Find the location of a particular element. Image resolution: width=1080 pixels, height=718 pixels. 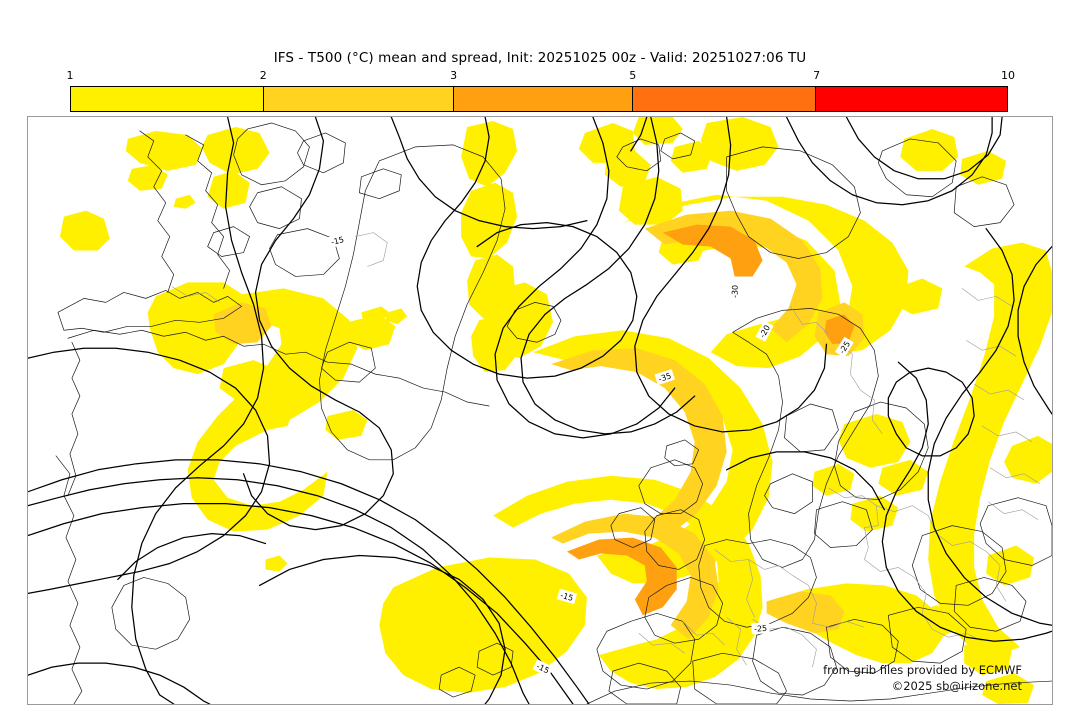

contour-label--25: -25 is located at coordinates (760, 628).